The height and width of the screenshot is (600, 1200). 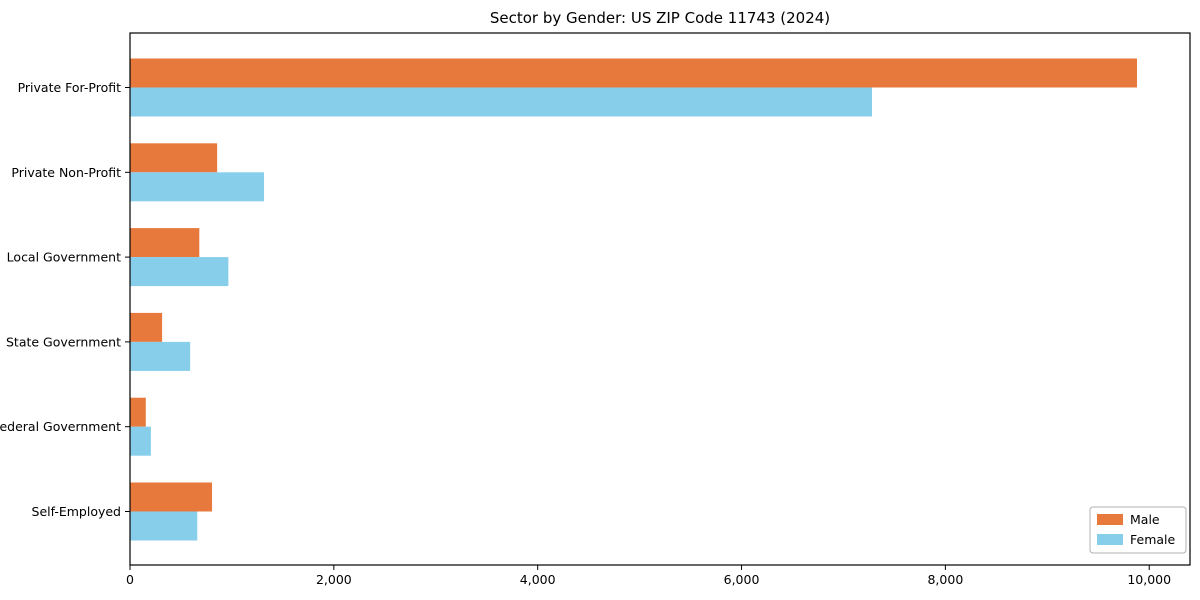 What do you see at coordinates (538, 579) in the screenshot?
I see `x-tick-label: 4,000` at bounding box center [538, 579].